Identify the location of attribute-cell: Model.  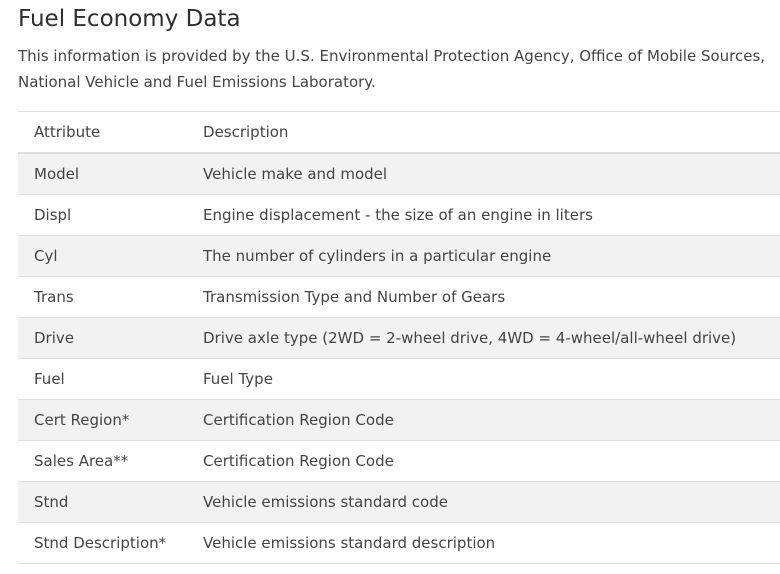
(102, 173).